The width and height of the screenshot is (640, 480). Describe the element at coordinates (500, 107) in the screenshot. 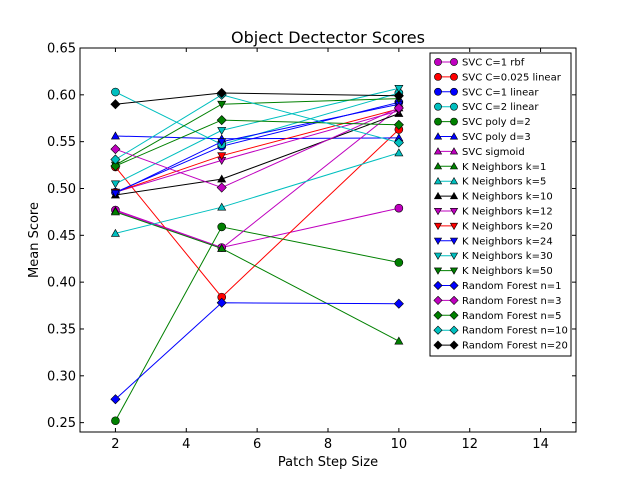

I see `legend-label: SVC C=2 linear` at that location.